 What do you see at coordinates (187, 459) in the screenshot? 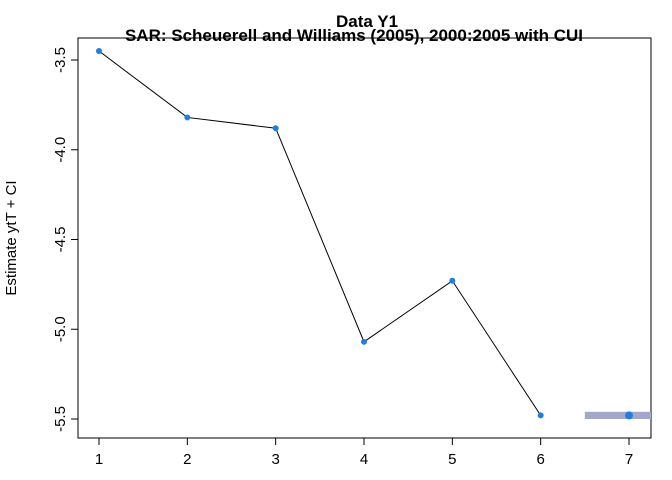
I see `x-tick-label: 2` at bounding box center [187, 459].